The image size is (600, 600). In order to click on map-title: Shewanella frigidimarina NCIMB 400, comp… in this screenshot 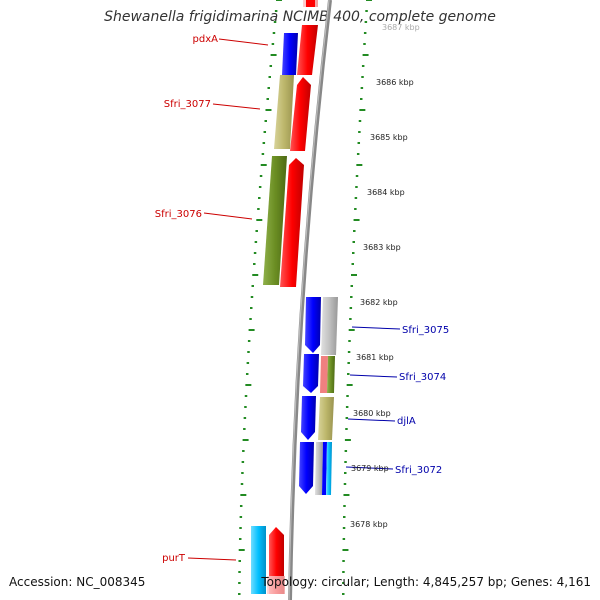, I will do `click(300, 17)`.